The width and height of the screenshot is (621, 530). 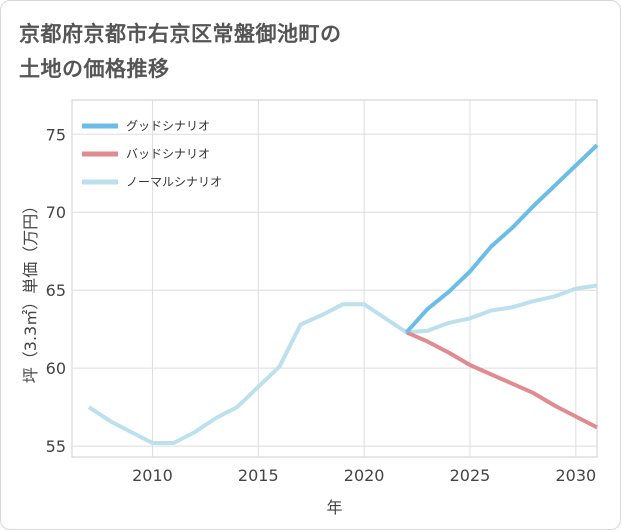 What do you see at coordinates (56, 446) in the screenshot?
I see `y-tick-label: 55` at bounding box center [56, 446].